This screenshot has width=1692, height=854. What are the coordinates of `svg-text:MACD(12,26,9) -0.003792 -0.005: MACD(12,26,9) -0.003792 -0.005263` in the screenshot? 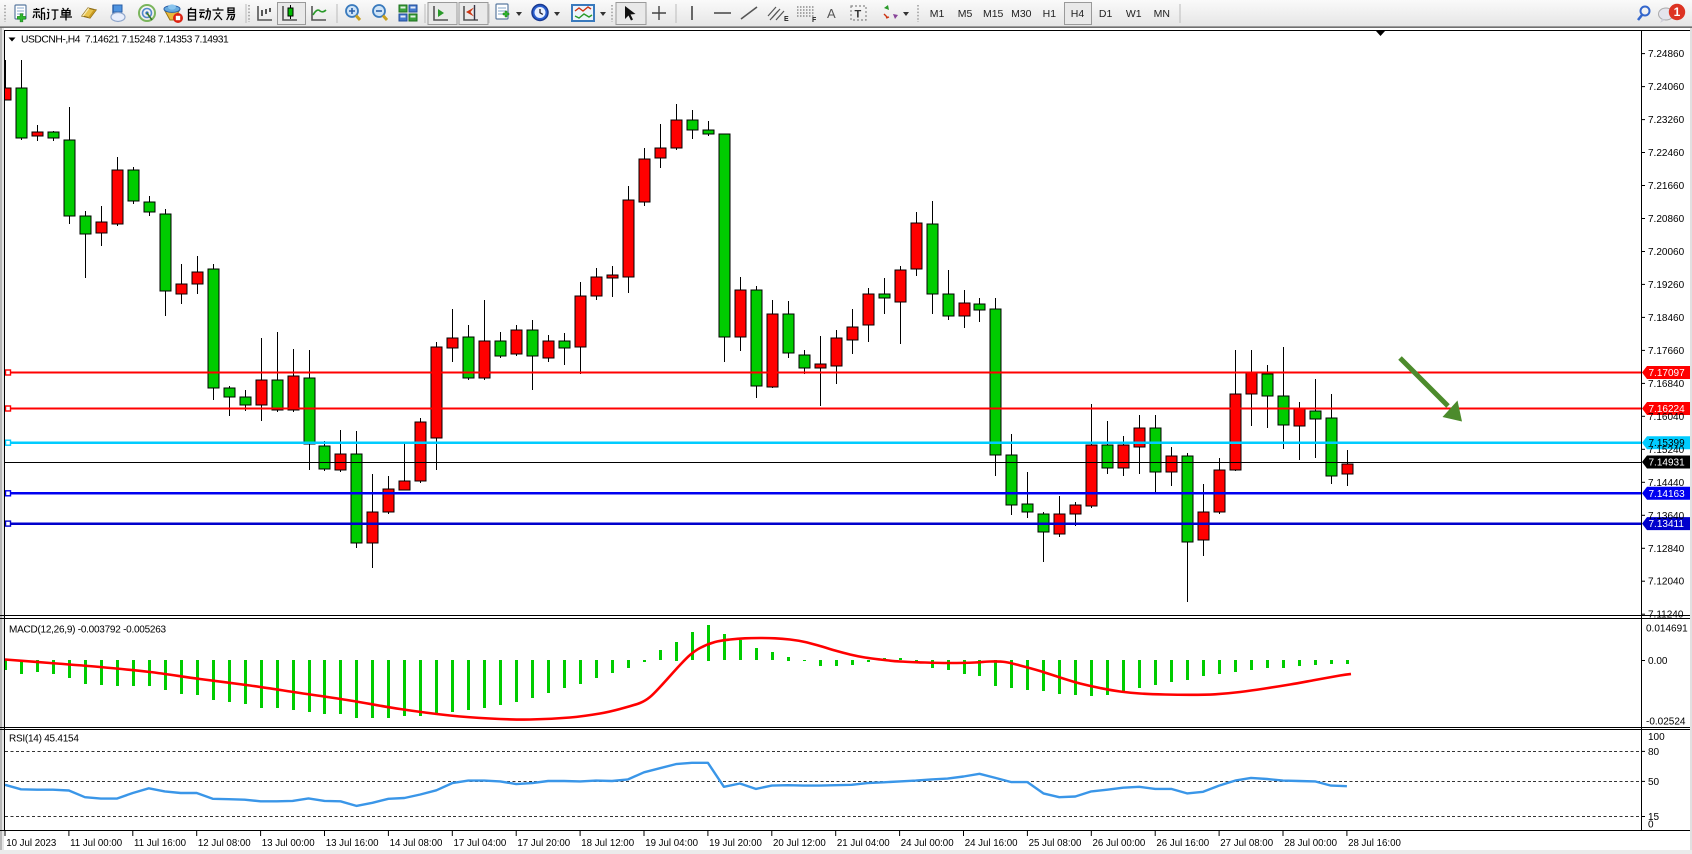 It's located at (88, 630).